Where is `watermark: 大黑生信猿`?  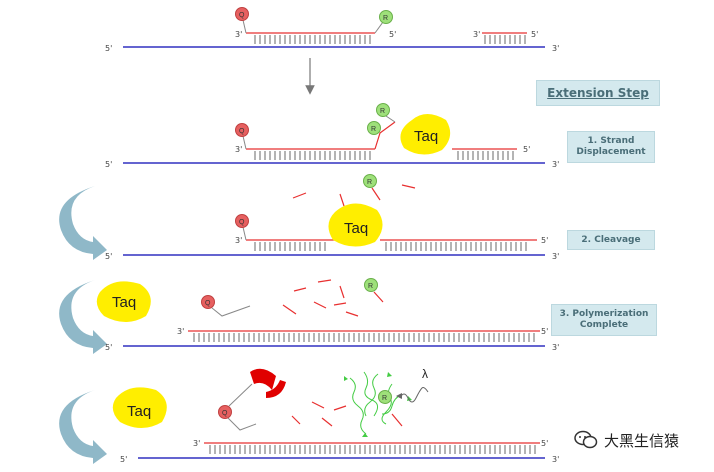 watermark: 大黑生信猿 is located at coordinates (641, 440).